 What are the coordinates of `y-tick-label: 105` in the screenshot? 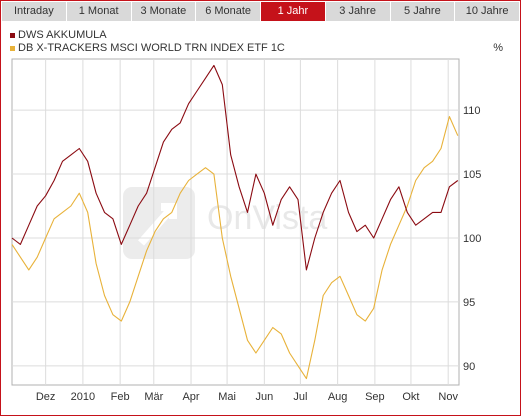 It's located at (472, 175).